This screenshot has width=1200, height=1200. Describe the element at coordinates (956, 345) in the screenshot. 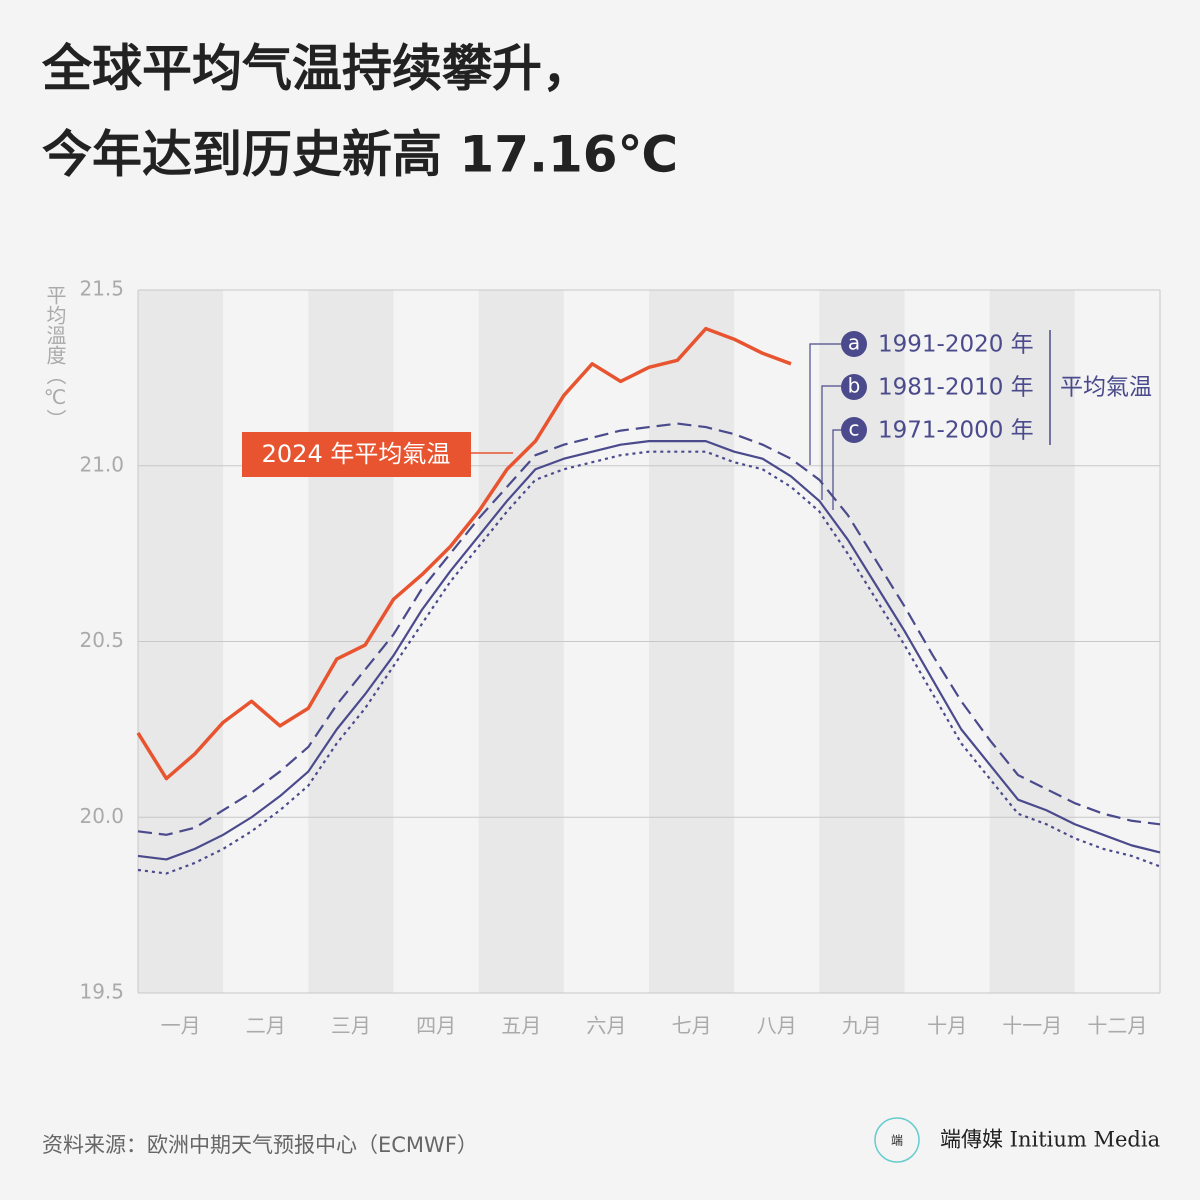

I see `legend-label: 1991-2020 年` at that location.